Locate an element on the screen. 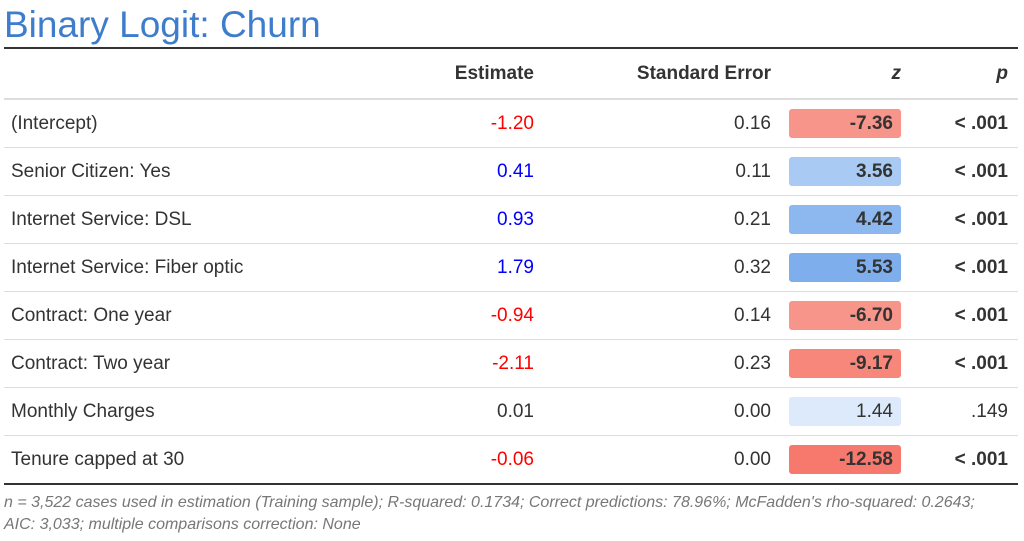  table-row: Senior Citizen: Yes 0.41 0.11 3.56 < .001 is located at coordinates (511, 172).